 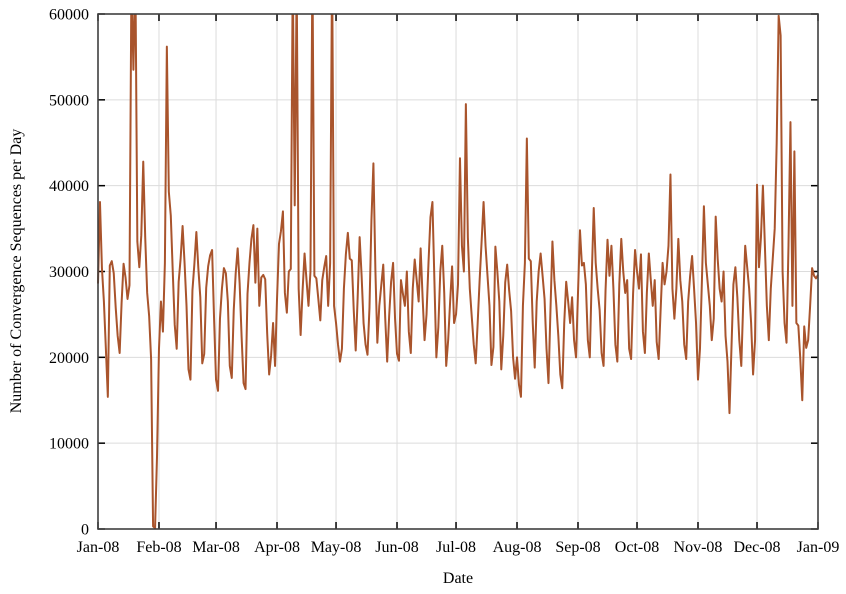 What do you see at coordinates (818, 547) in the screenshot?
I see `x-tick-label: Jan-09` at bounding box center [818, 547].